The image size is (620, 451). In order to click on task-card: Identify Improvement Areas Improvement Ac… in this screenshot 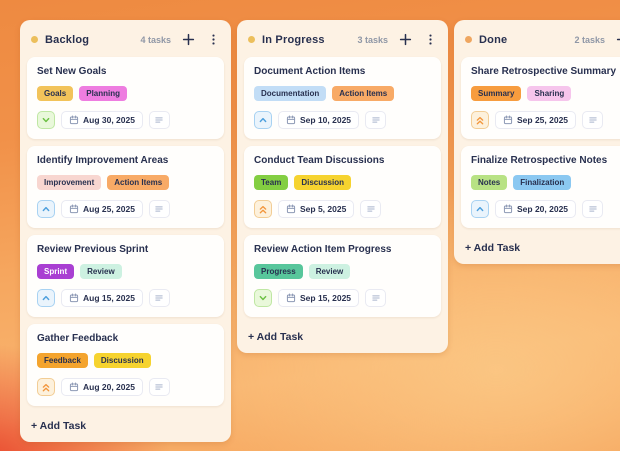, I will do `click(125, 187)`.